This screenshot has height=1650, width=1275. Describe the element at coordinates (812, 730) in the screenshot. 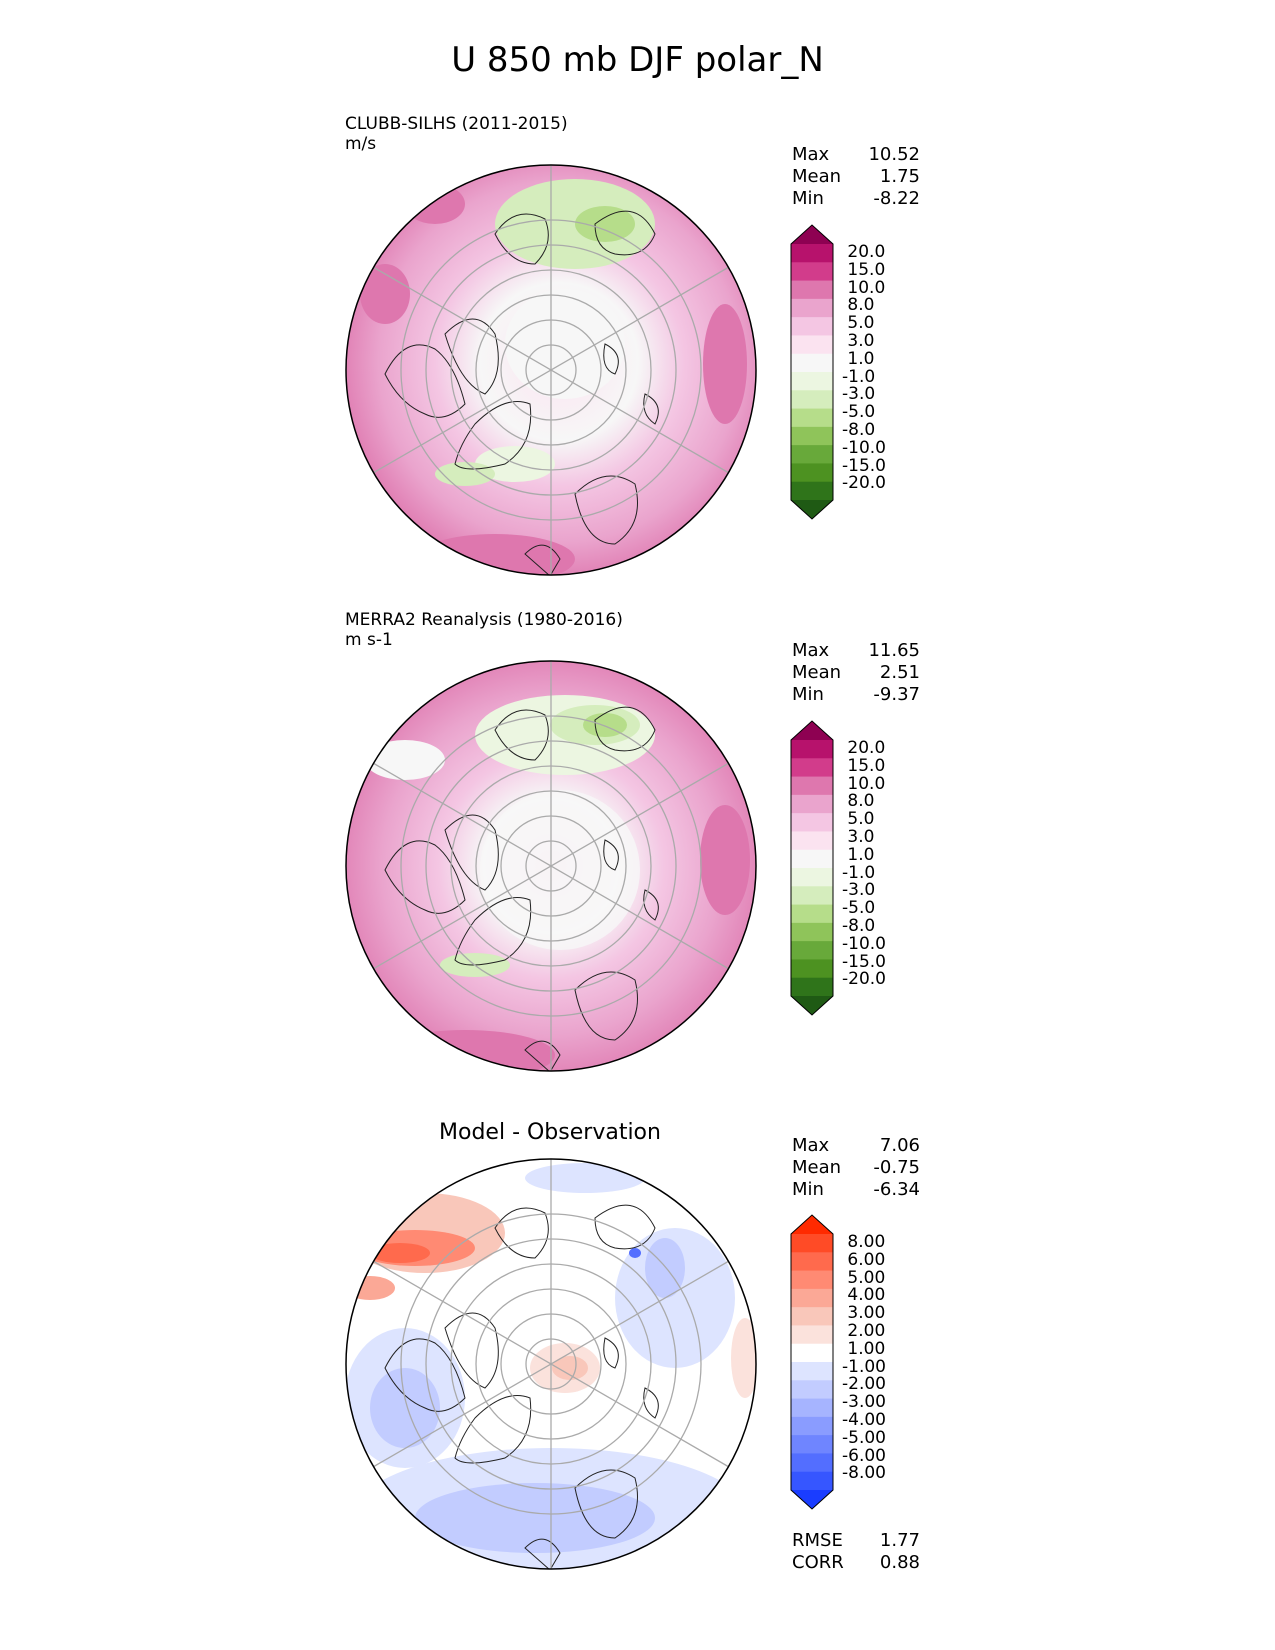

I see `colorbar-extend-top` at that location.